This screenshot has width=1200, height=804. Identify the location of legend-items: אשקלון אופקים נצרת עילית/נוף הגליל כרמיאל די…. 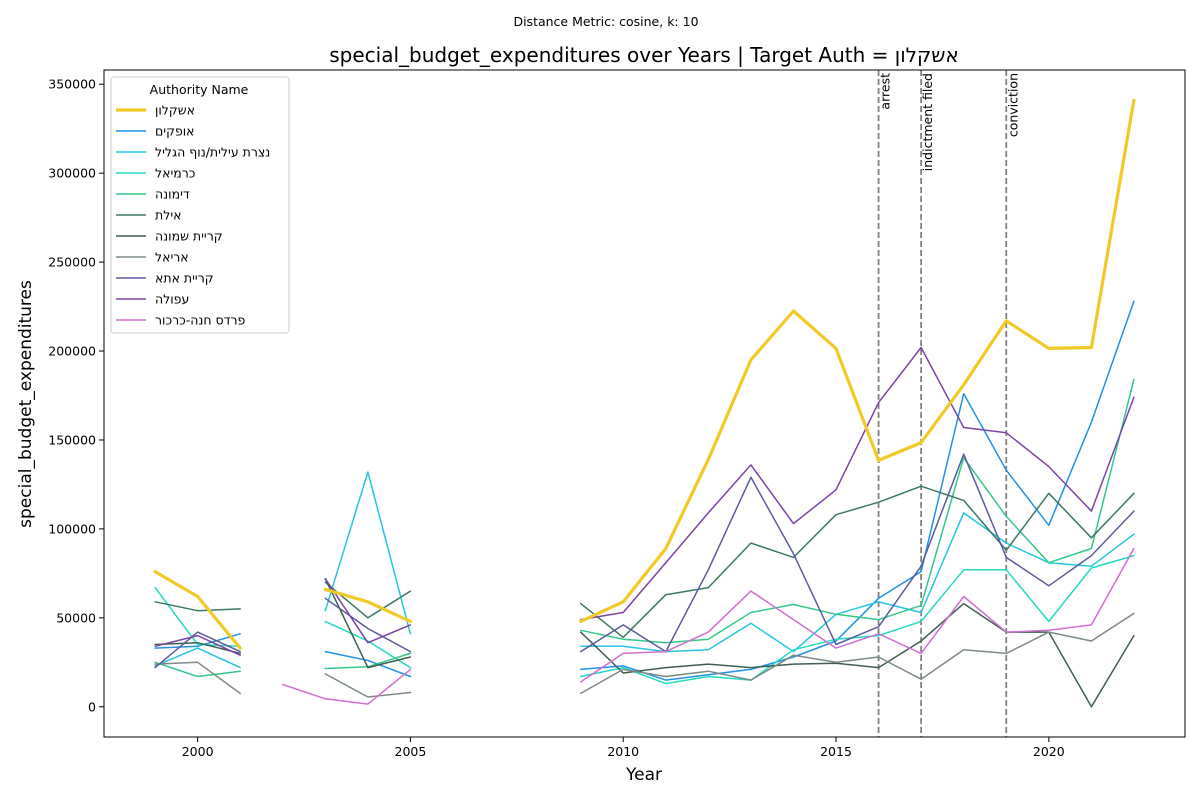
(193, 215).